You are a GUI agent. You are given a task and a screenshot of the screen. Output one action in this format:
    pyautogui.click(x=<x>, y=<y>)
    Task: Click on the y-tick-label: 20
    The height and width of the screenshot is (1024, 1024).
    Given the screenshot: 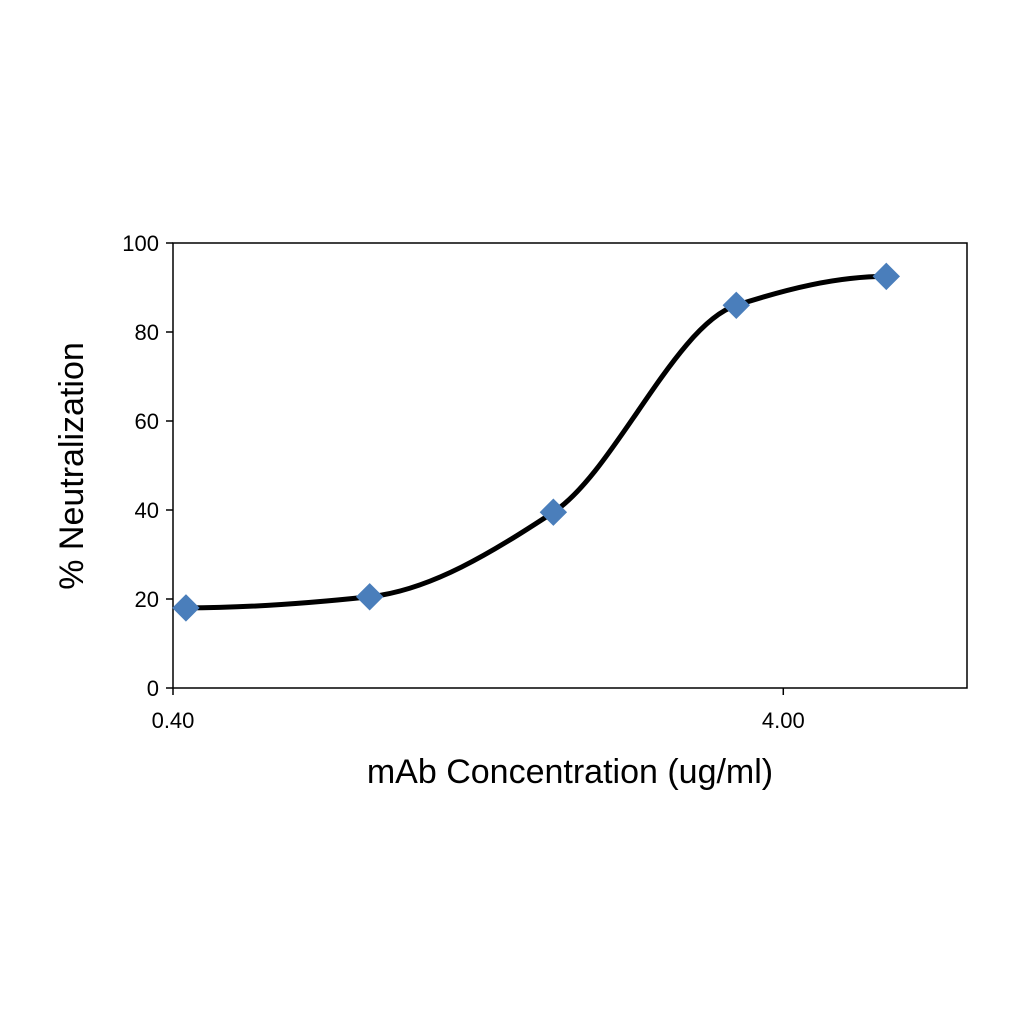 What is the action you would take?
    pyautogui.click(x=147, y=599)
    